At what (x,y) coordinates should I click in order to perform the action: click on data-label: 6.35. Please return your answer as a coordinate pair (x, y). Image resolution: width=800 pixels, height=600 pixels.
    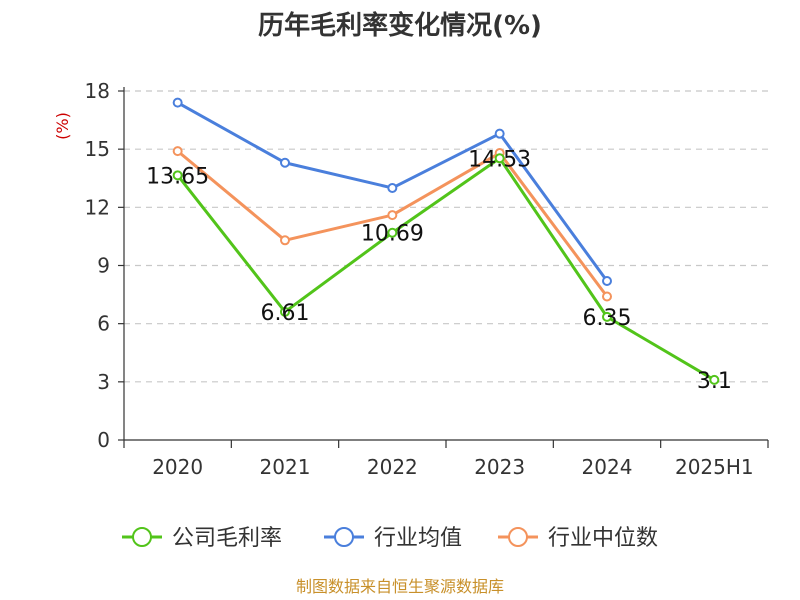
    Looking at the image, I should click on (607, 318).